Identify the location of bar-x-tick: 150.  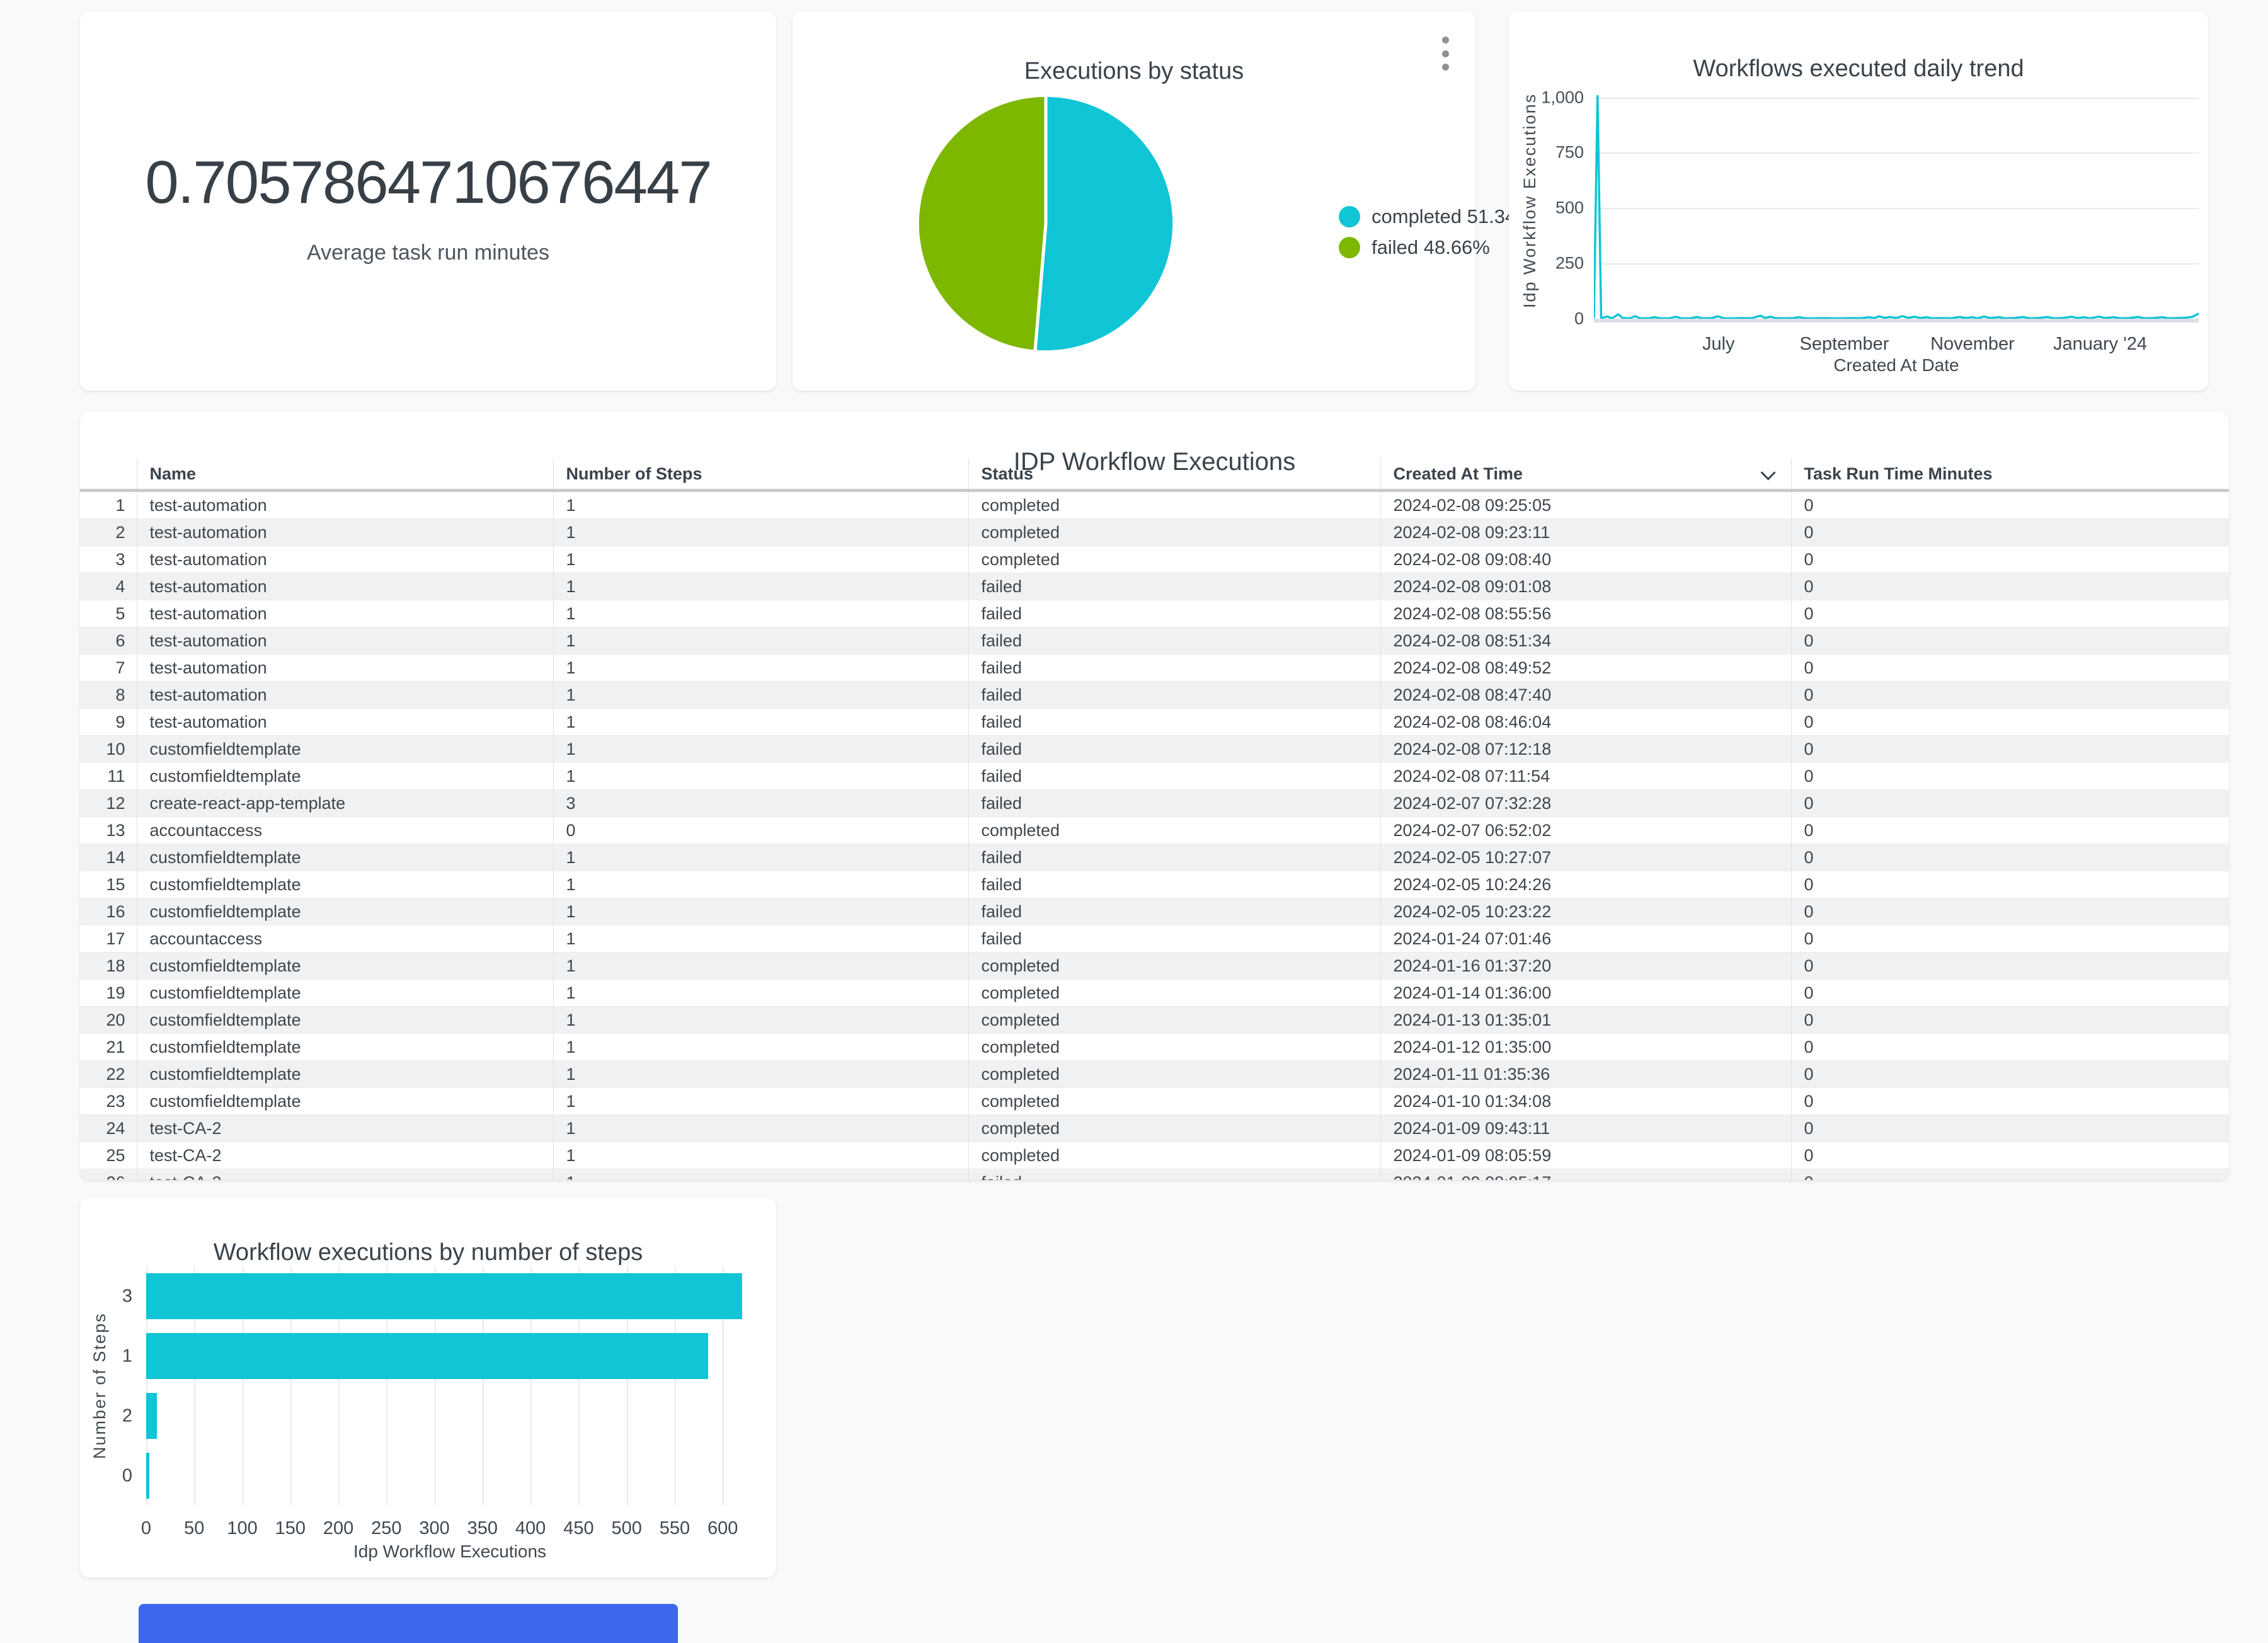
(290, 1528).